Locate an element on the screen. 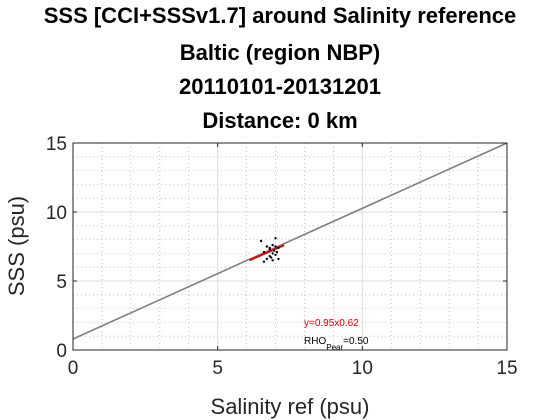 Image resolution: width=560 pixels, height=420 pixels. y-tick-label: 0 is located at coordinates (61, 351).